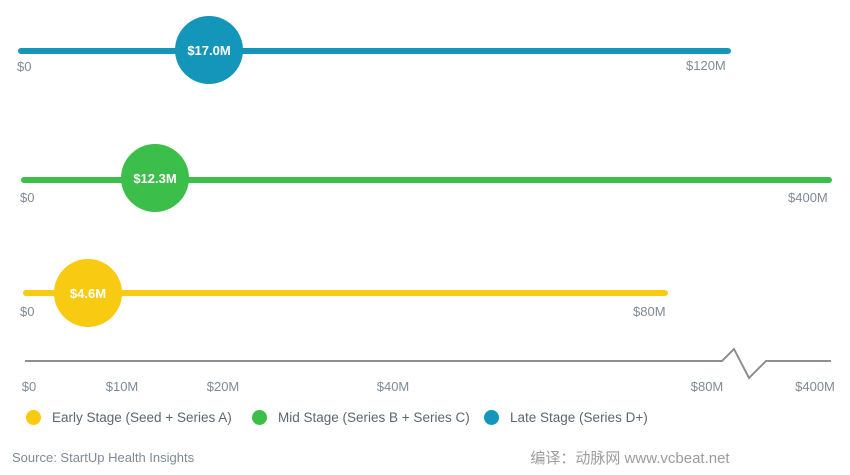 The height and width of the screenshot is (475, 850). I want to click on legend-item-early-stage: Early Stage (Seed + Series A), so click(129, 417).